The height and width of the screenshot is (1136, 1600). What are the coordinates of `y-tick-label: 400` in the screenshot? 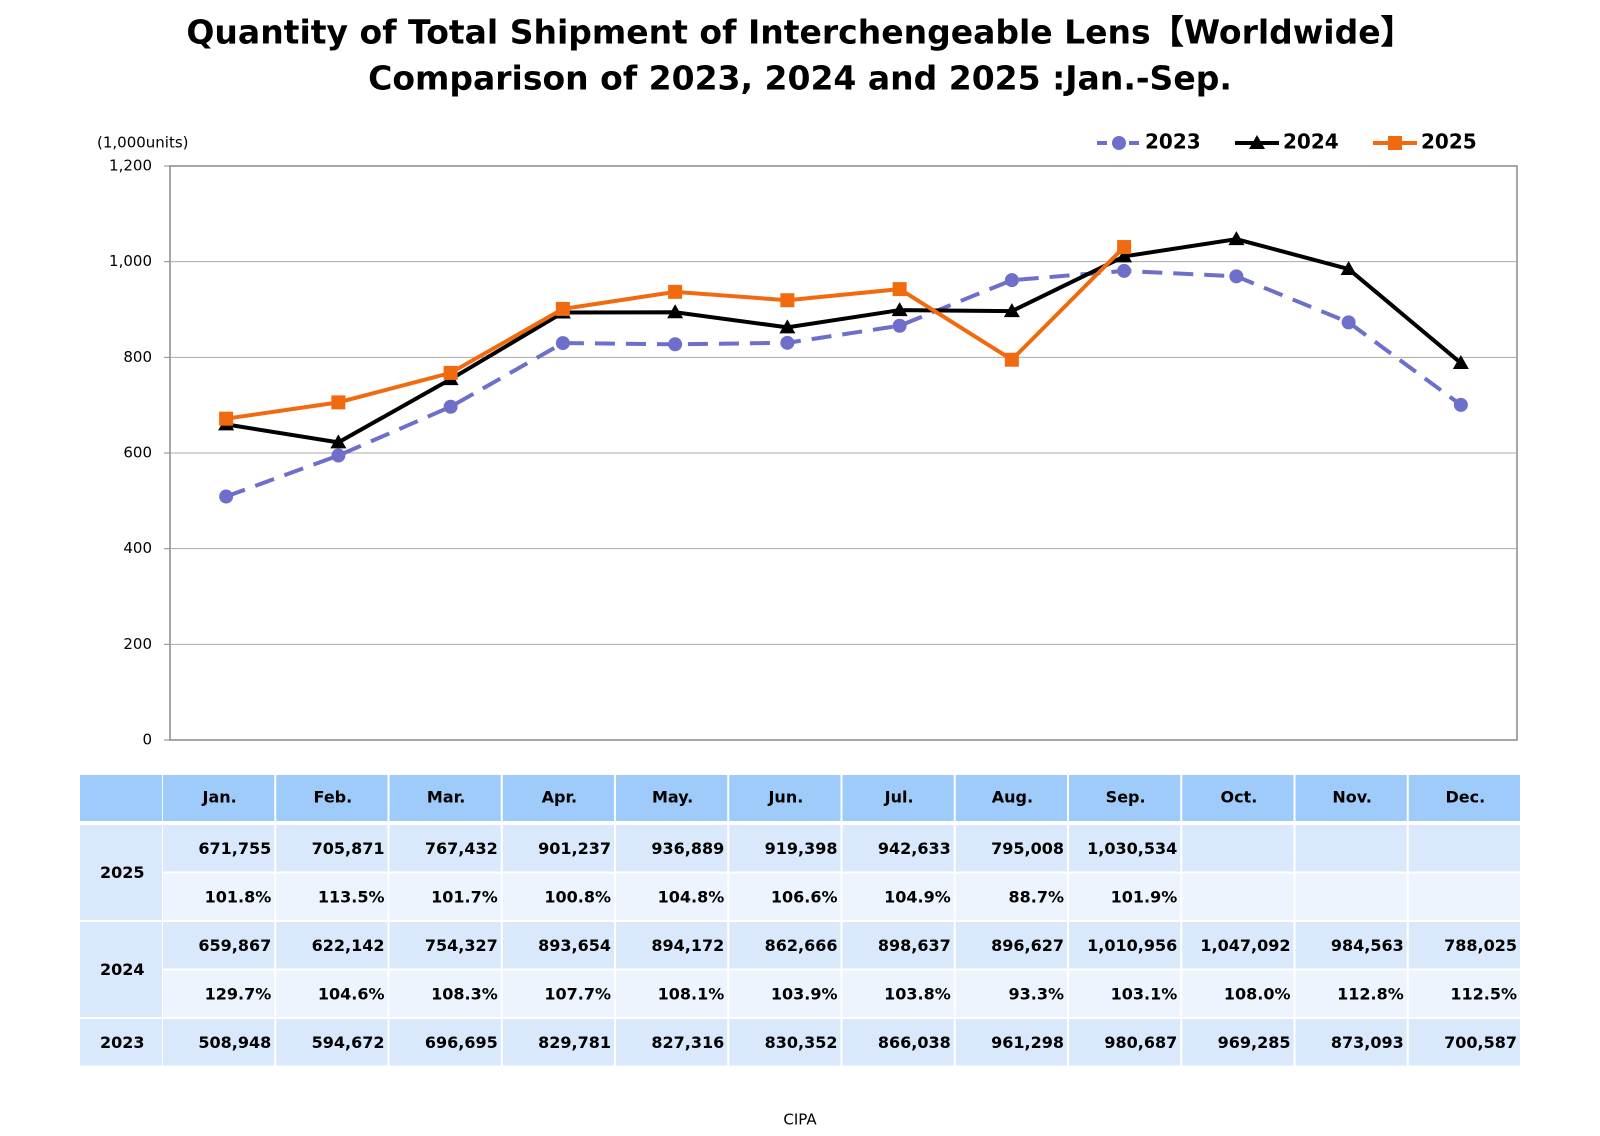 It's located at (137, 548).